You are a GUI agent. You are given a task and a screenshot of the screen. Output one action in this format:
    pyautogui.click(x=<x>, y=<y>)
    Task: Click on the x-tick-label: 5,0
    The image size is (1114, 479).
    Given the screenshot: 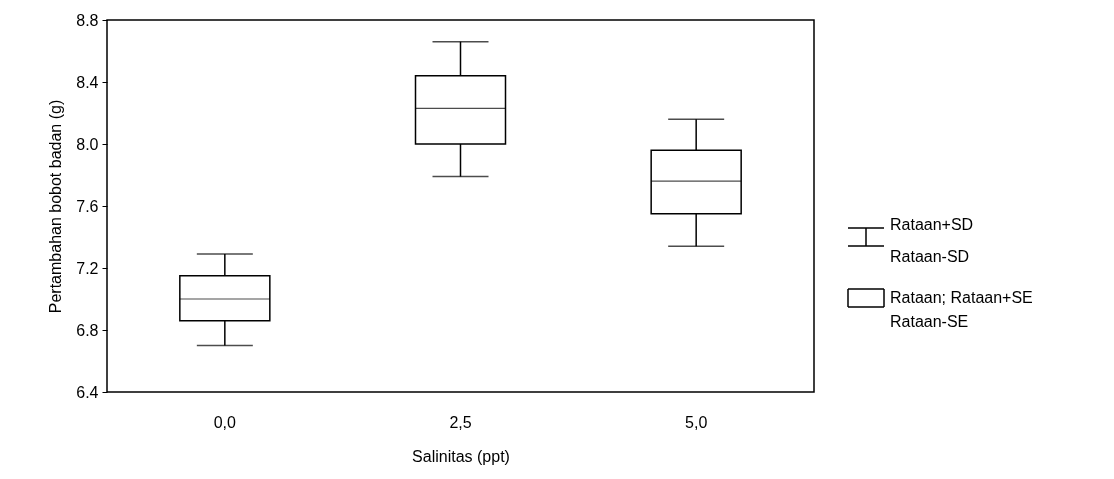 What is the action you would take?
    pyautogui.click(x=696, y=422)
    